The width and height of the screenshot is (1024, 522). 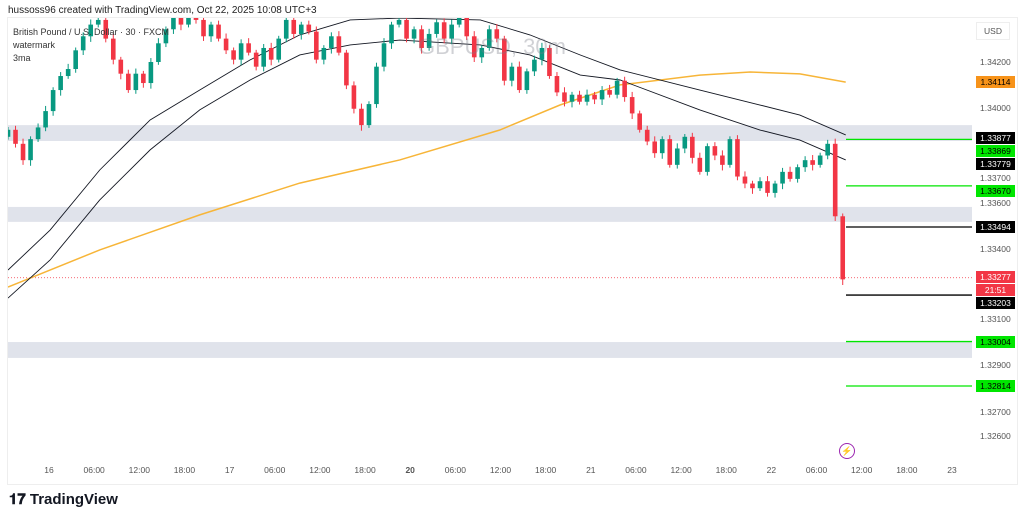 I want to click on price-axis-tick: 1.33600, so click(x=995, y=203).